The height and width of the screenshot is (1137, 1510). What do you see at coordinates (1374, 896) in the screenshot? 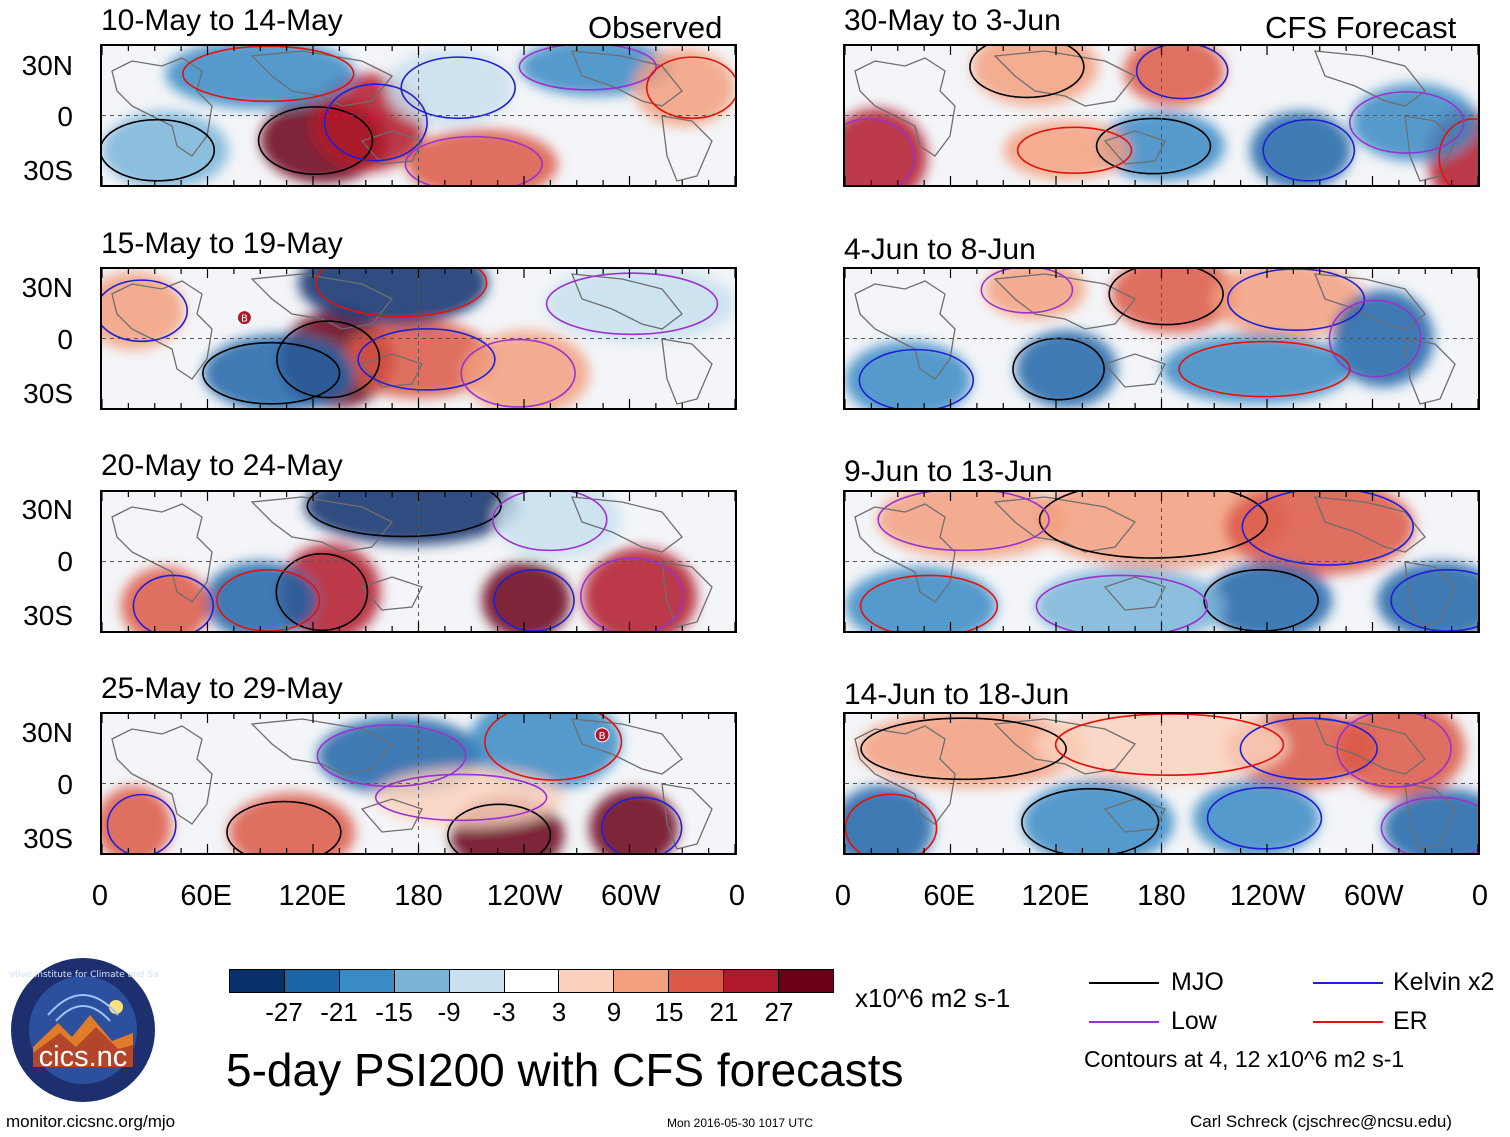
I see `lon-label: 60W` at bounding box center [1374, 896].